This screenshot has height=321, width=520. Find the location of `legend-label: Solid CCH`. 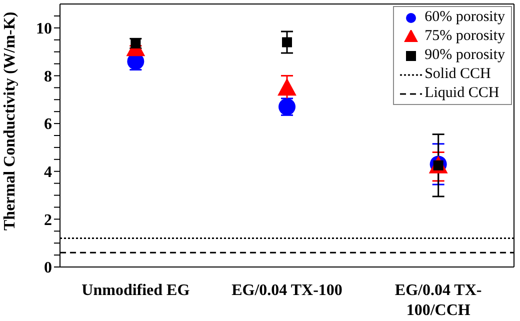

legend-label: Solid CCH is located at coordinates (457, 74).